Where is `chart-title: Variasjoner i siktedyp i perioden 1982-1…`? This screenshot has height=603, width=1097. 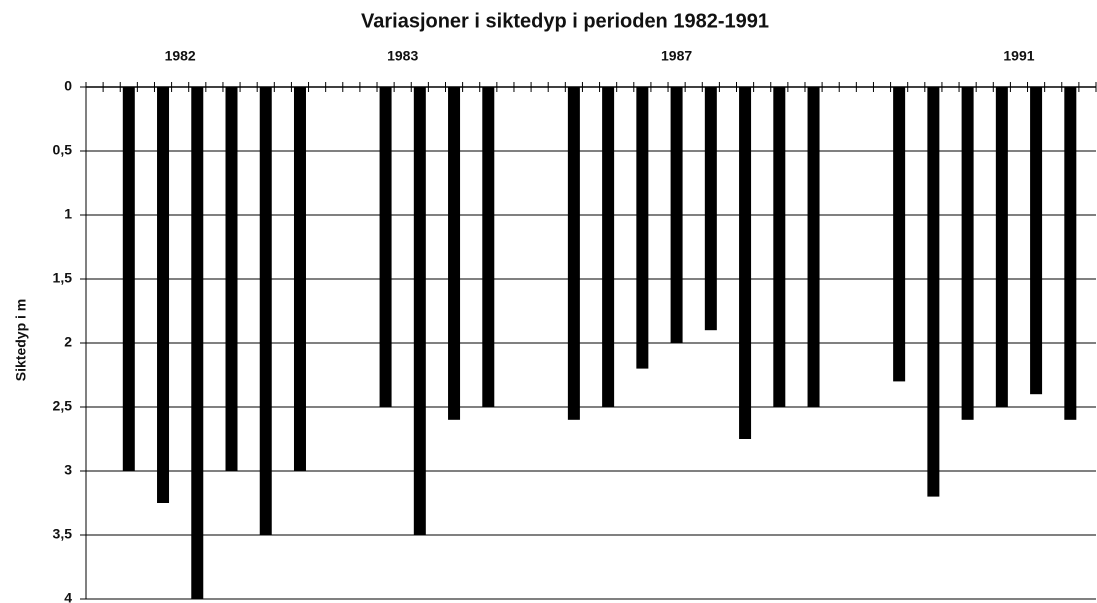 chart-title: Variasjoner i siktedyp i perioden 1982-1… is located at coordinates (565, 21).